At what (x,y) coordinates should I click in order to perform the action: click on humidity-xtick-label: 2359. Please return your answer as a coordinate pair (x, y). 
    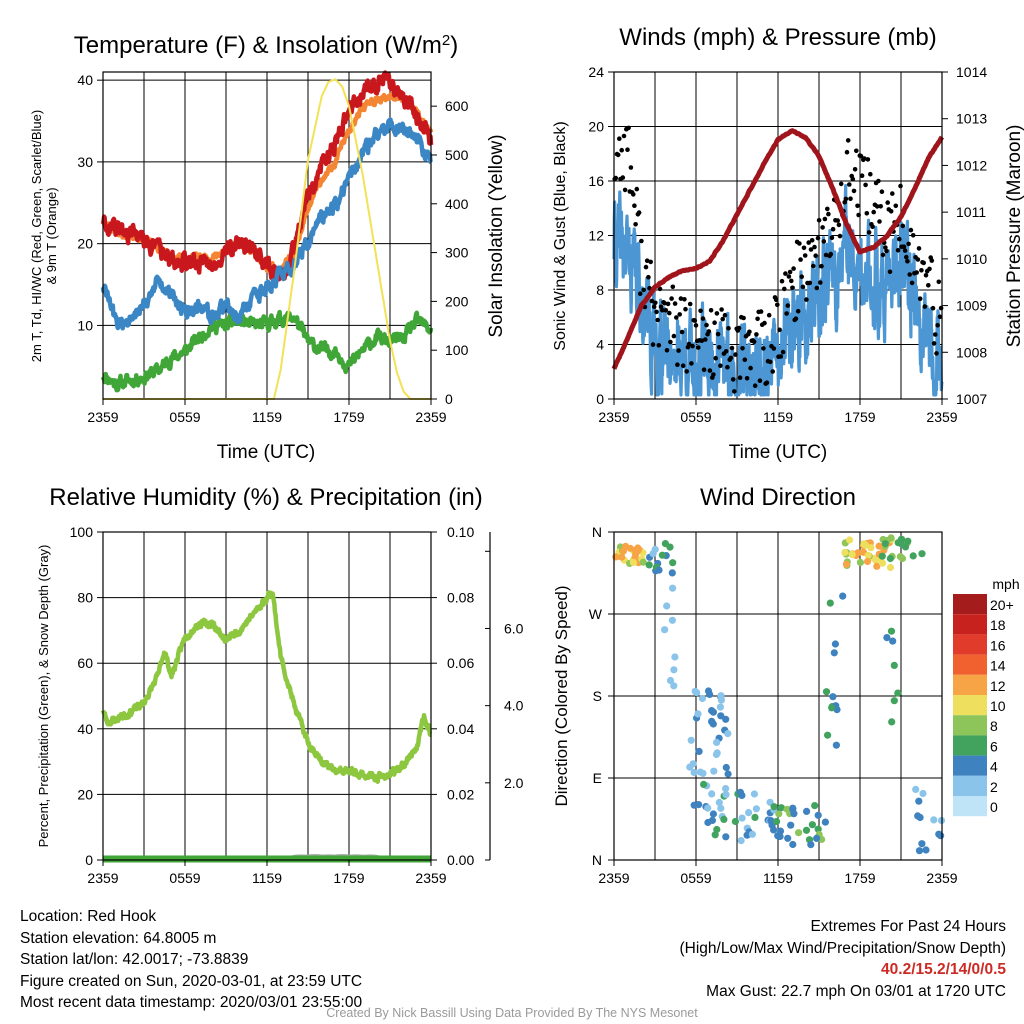
    Looking at the image, I should click on (102, 878).